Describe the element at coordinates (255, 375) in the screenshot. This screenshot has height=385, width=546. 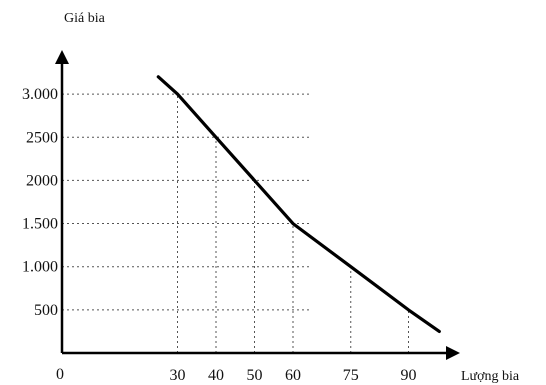
I see `x-tick-label: 50` at that location.